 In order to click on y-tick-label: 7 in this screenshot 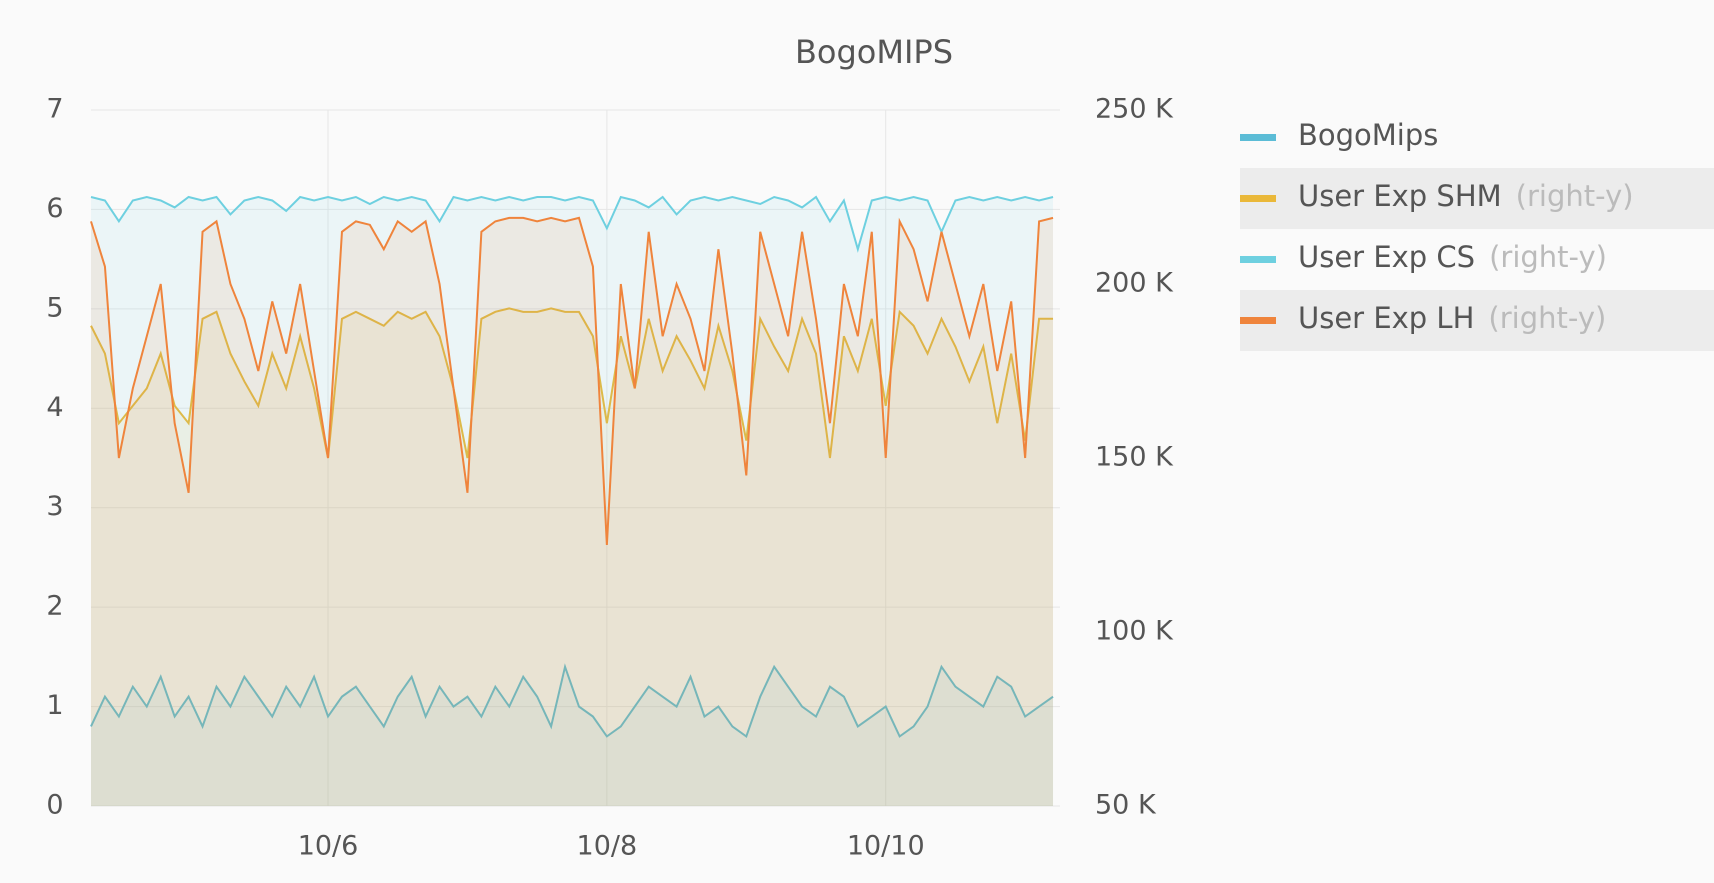, I will do `click(54, 109)`.